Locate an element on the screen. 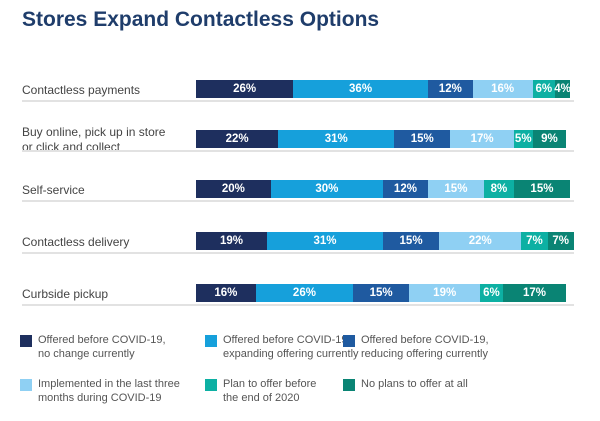  data-label: 8% is located at coordinates (499, 189).